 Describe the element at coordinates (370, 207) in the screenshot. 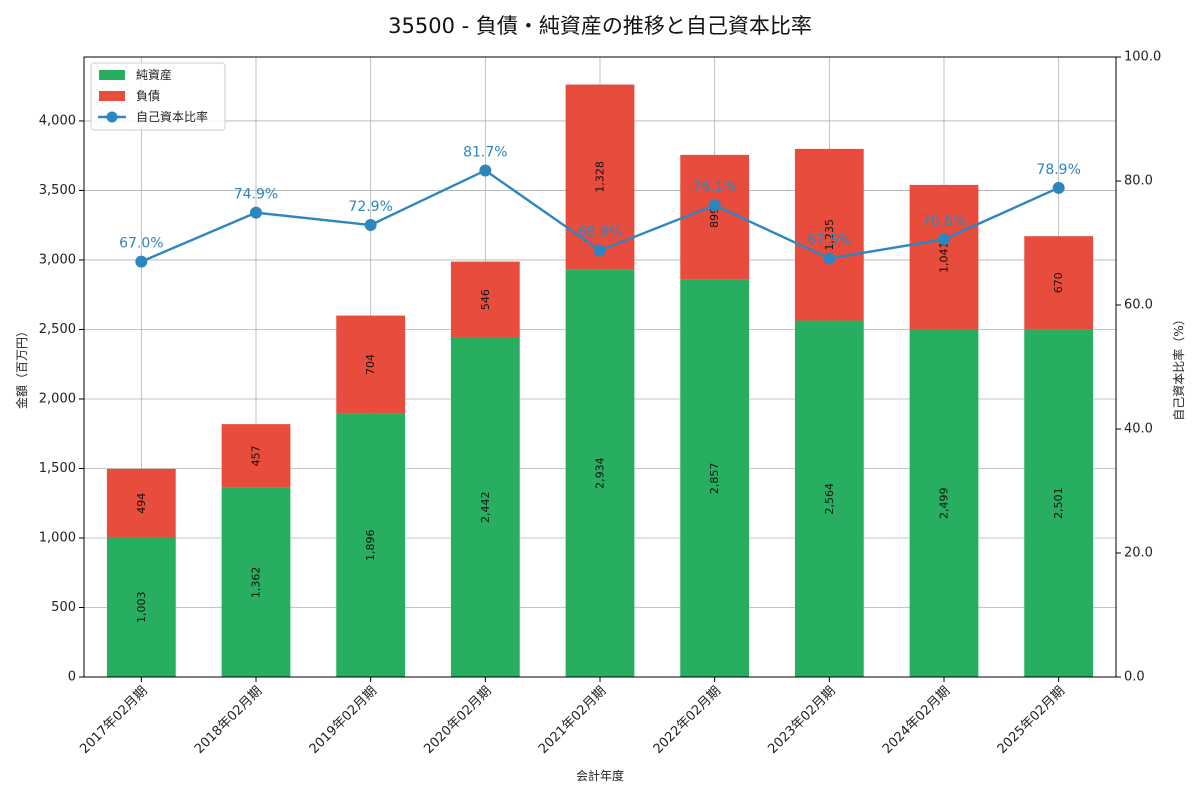

I see `ratio-value-label: 72.9%` at that location.